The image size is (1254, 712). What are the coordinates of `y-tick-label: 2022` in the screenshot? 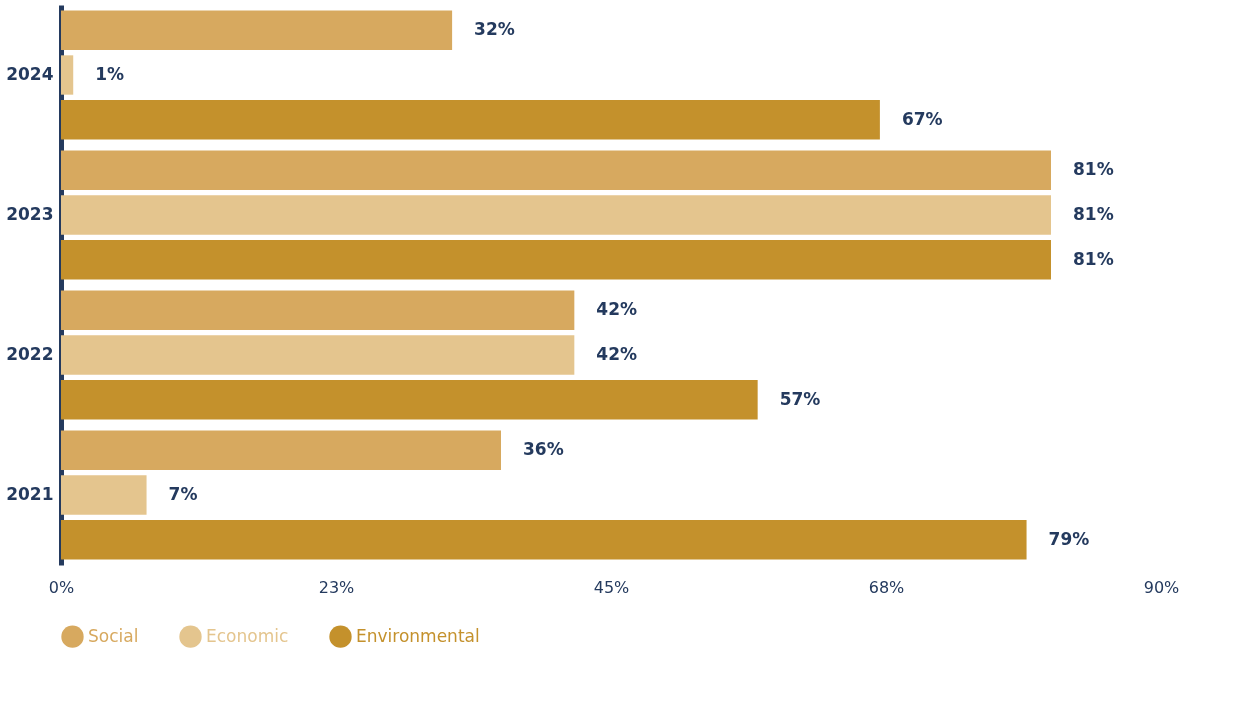 It's located at (30, 354).